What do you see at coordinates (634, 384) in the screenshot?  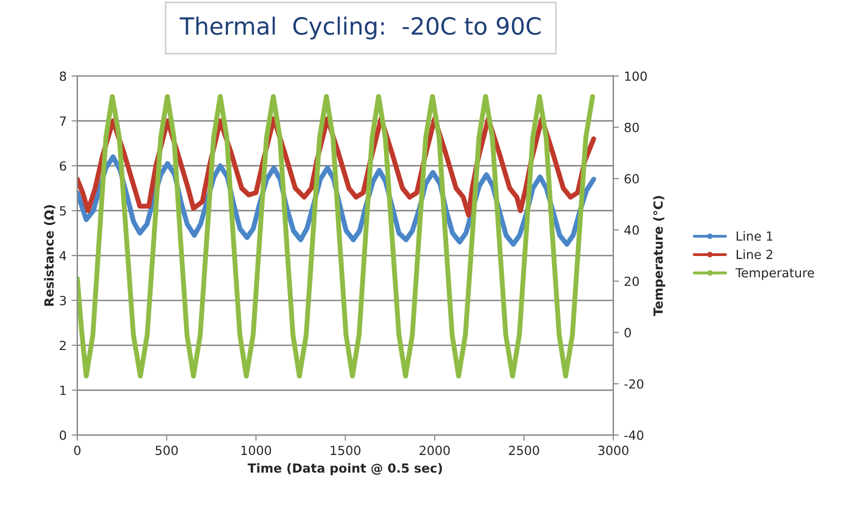 I see `y2-tick-label: -20` at bounding box center [634, 384].